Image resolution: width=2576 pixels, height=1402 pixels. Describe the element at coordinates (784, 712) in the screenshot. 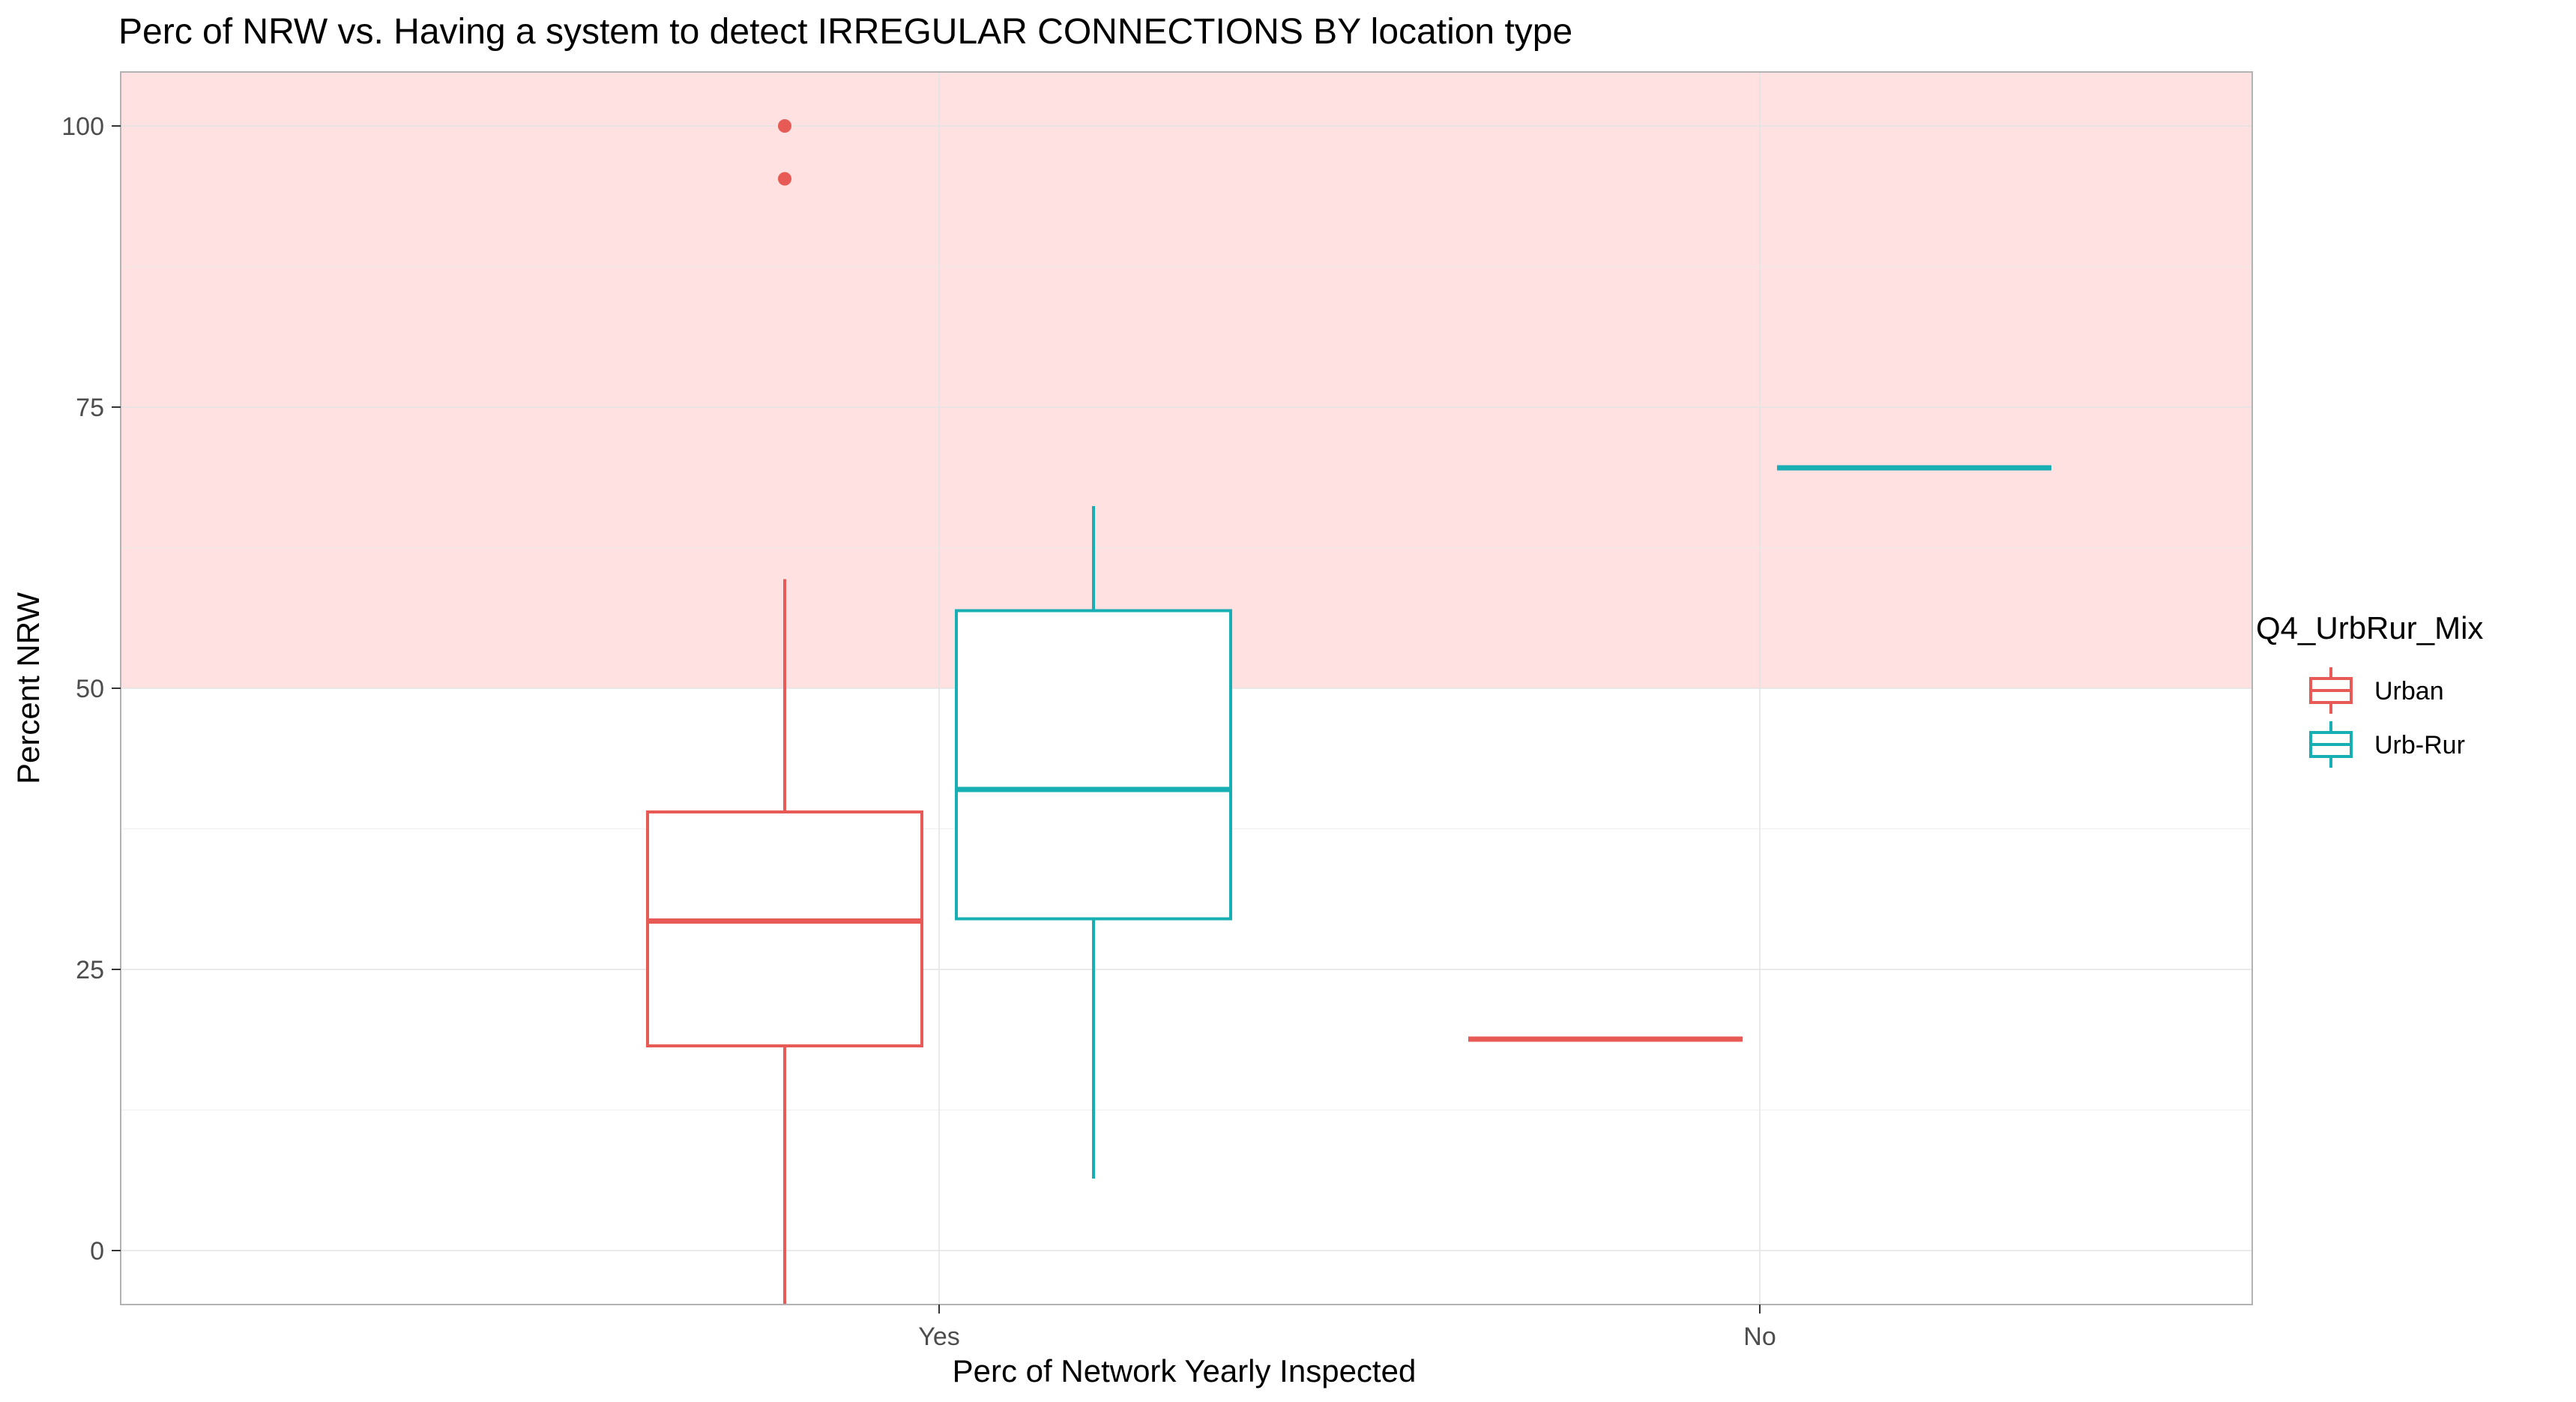

I see `boxplot-urban-yes` at that location.